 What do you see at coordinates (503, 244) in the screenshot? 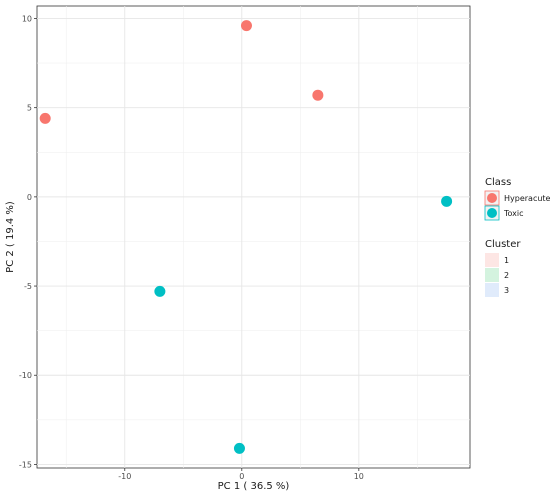
I see `legend-cluster-title: Cluster` at bounding box center [503, 244].